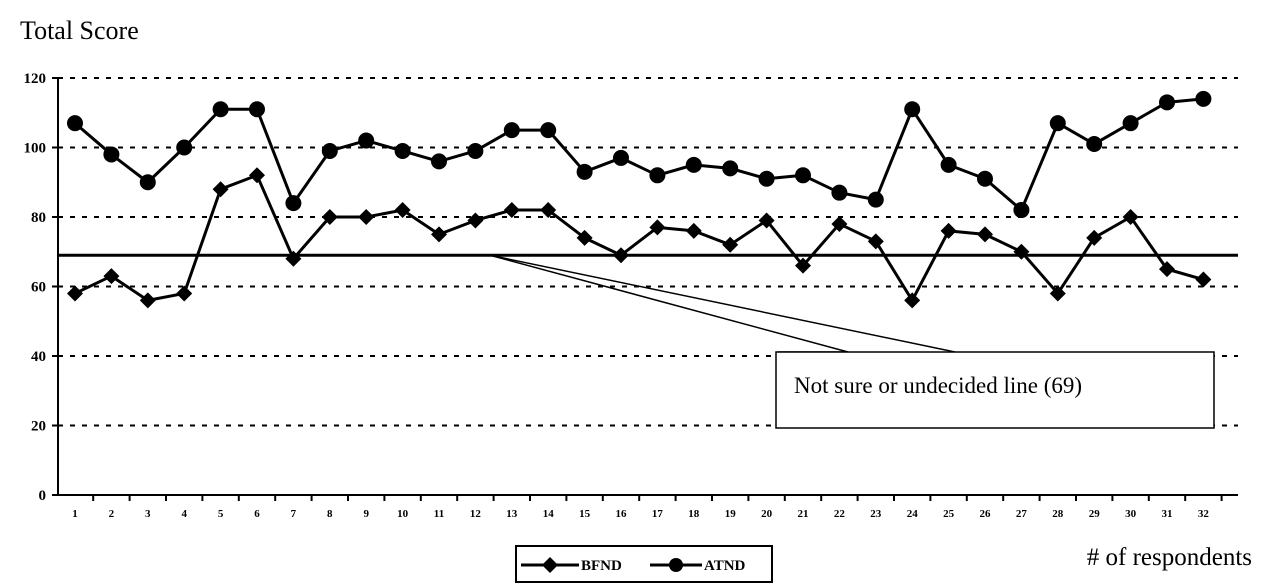 The image size is (1268, 584). What do you see at coordinates (1058, 514) in the screenshot?
I see `x-tick-label: 28` at bounding box center [1058, 514].